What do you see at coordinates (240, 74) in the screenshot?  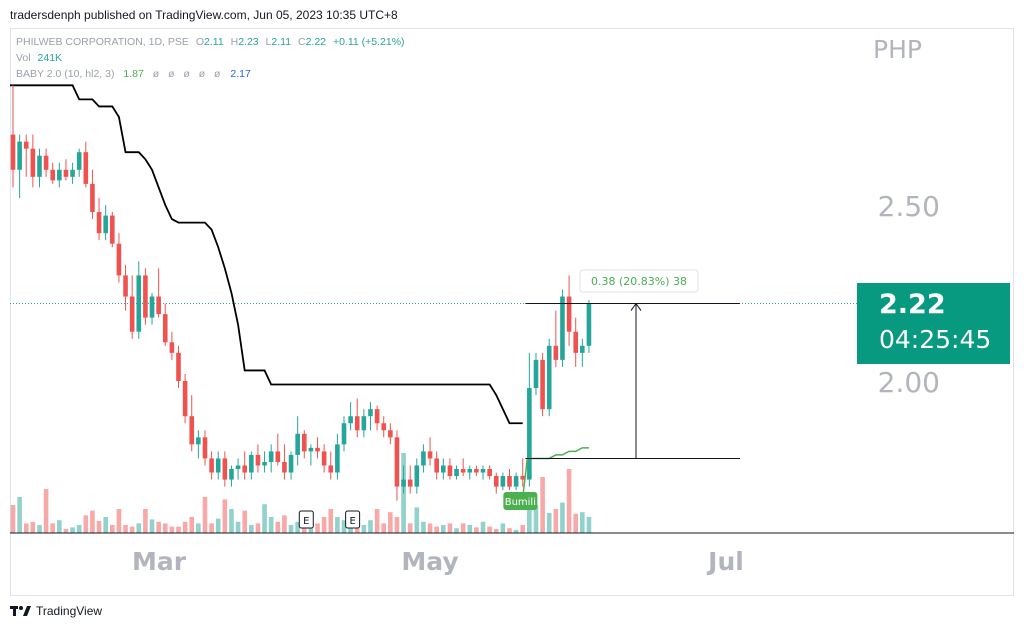 I see `legend-indicator-value-2: 2.17` at bounding box center [240, 74].